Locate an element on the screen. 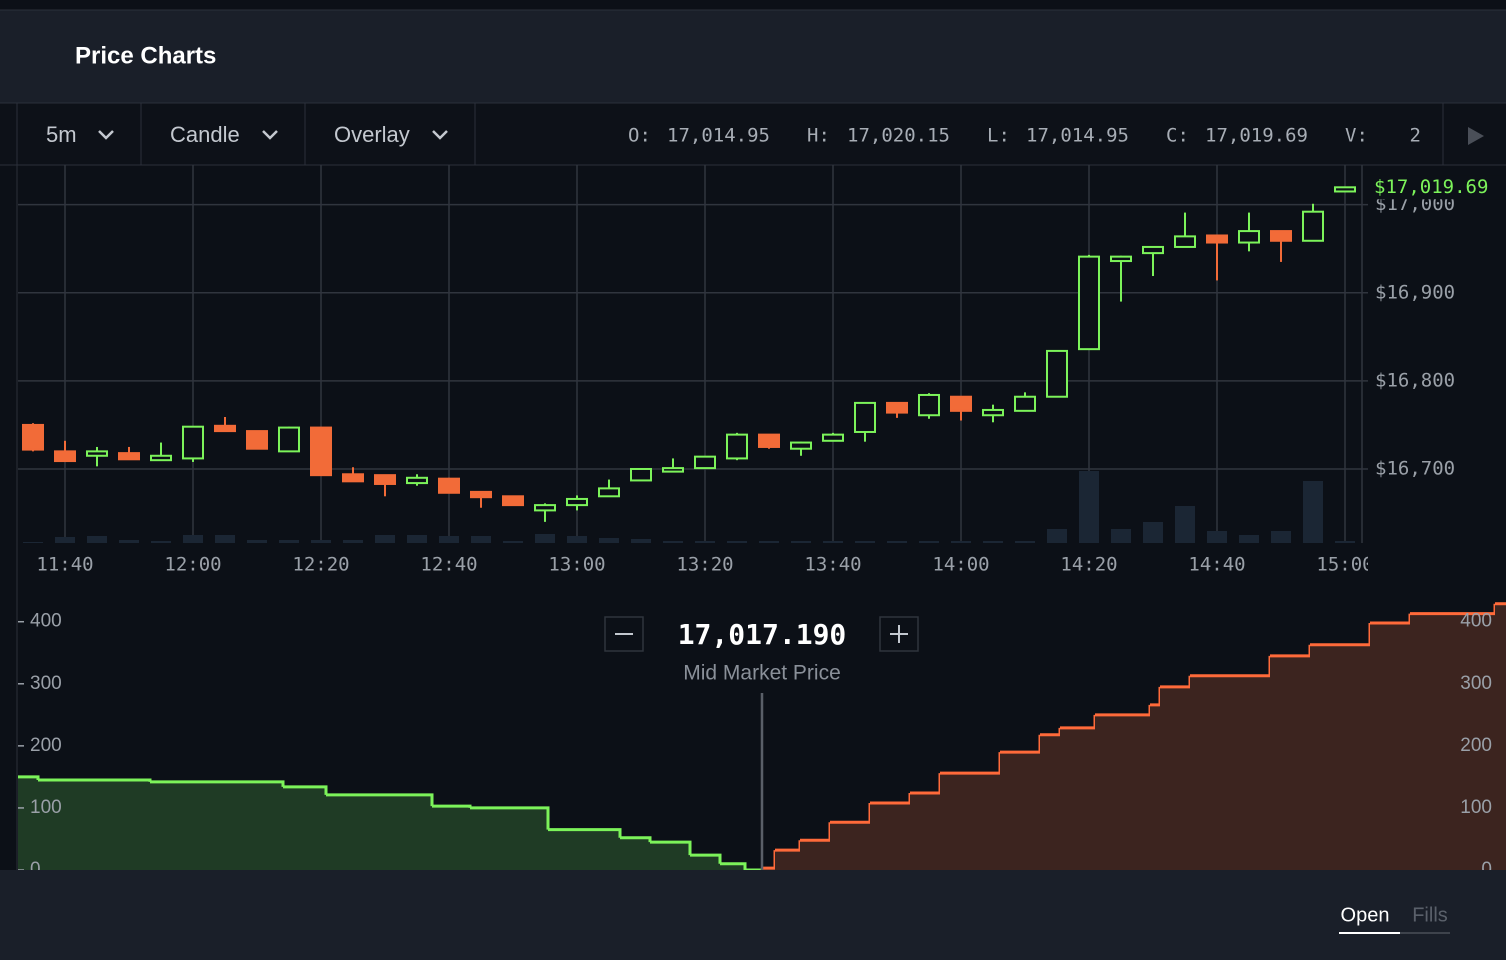 This screenshot has height=960, width=1506. overlay-dropdown: Overlay is located at coordinates (391, 134).